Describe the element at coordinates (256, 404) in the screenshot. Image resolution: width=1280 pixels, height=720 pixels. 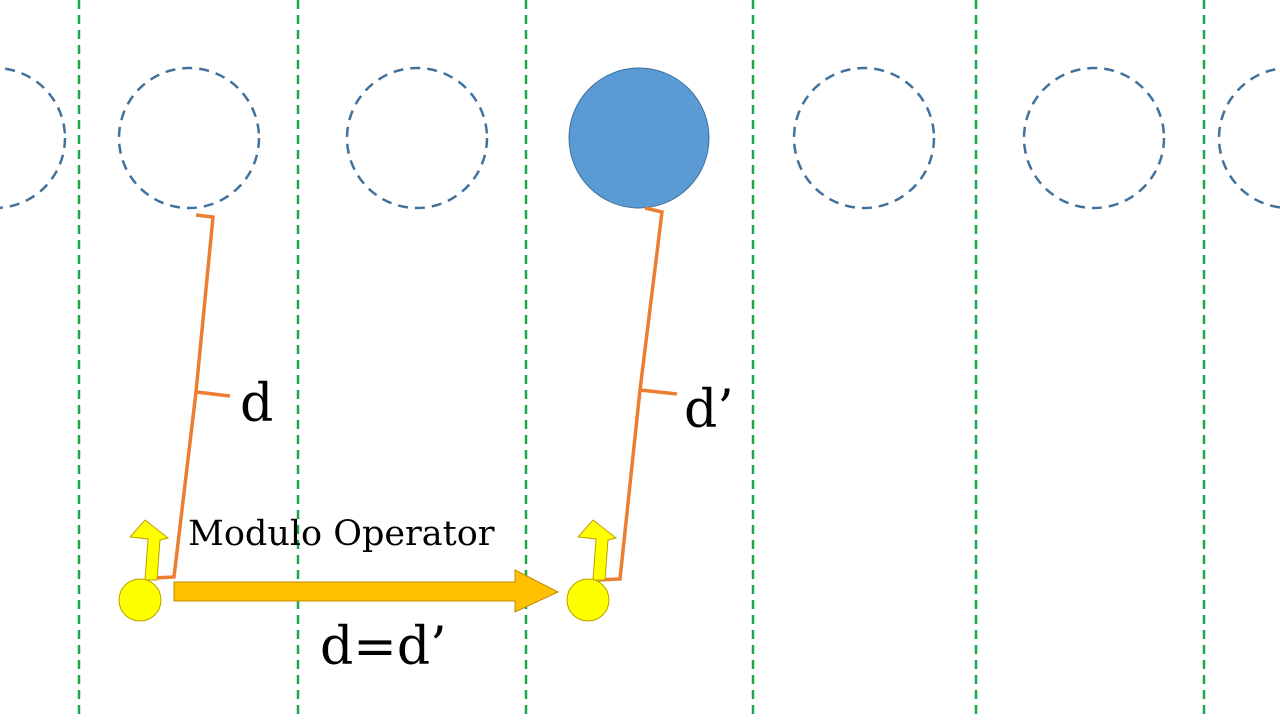
I see `label-d: d` at that location.